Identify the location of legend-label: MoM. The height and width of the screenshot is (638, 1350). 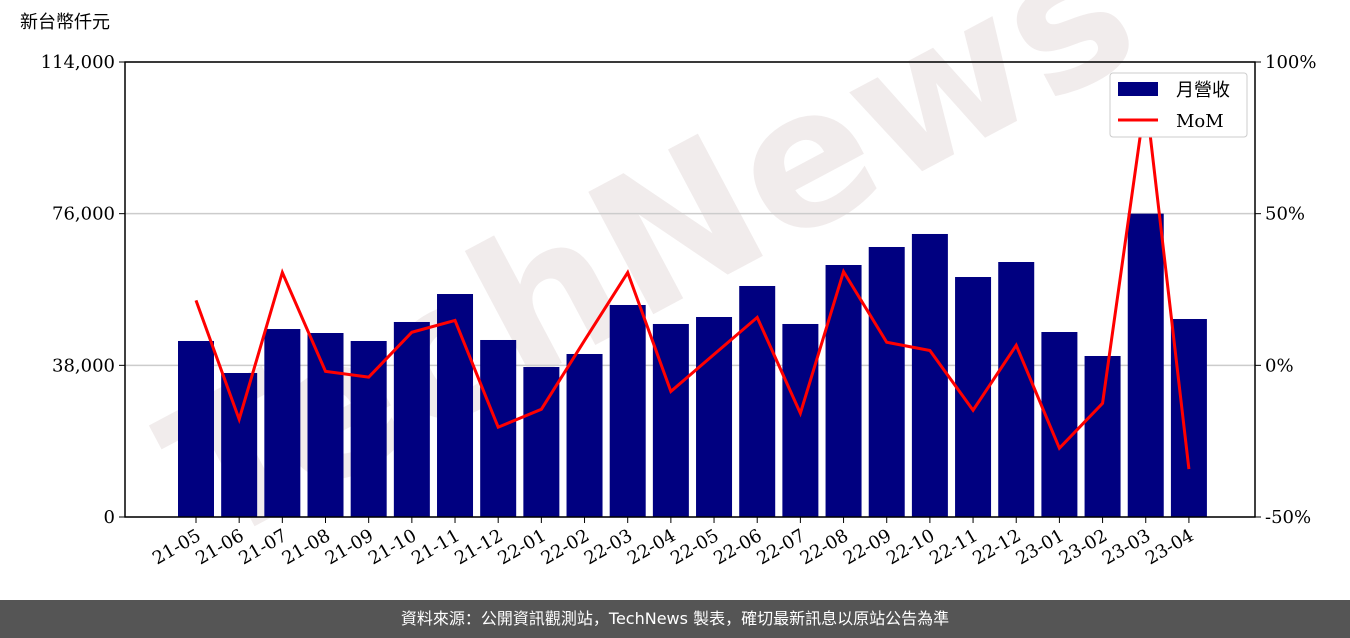
(1200, 121).